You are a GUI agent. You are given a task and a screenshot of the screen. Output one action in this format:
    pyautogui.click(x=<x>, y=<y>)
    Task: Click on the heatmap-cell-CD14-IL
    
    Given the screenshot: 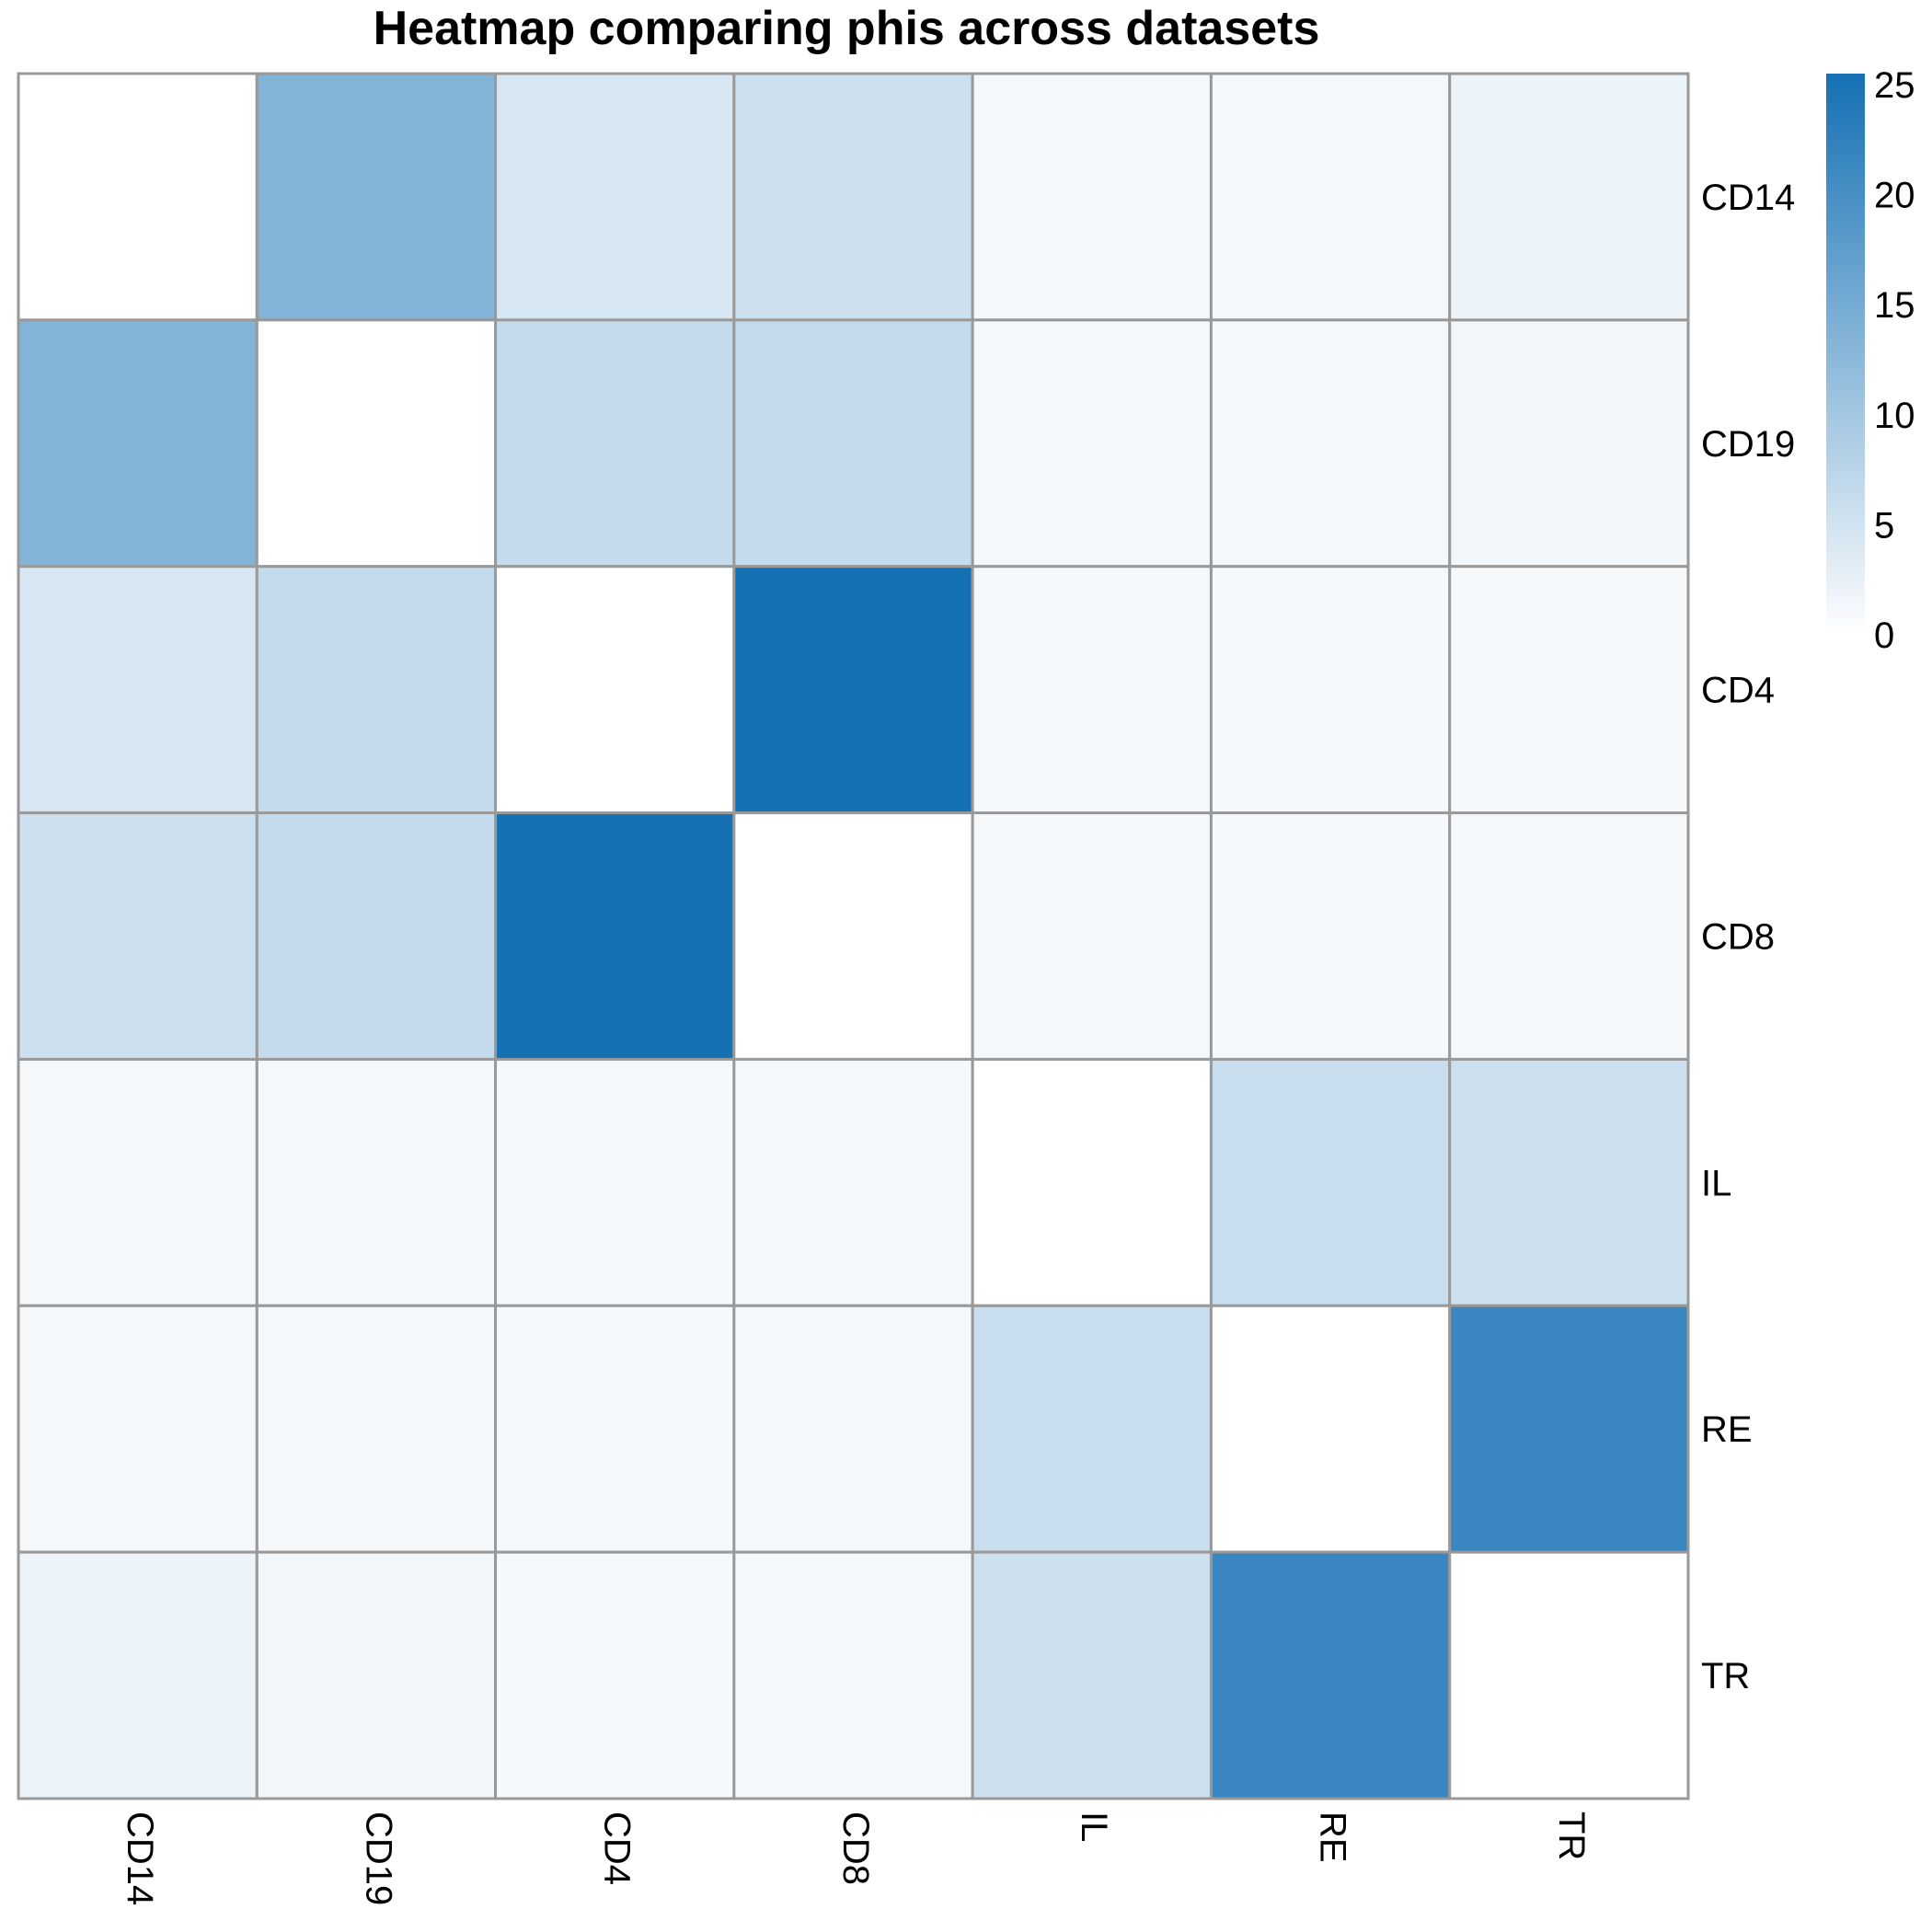 What is the action you would take?
    pyautogui.click(x=1092, y=197)
    